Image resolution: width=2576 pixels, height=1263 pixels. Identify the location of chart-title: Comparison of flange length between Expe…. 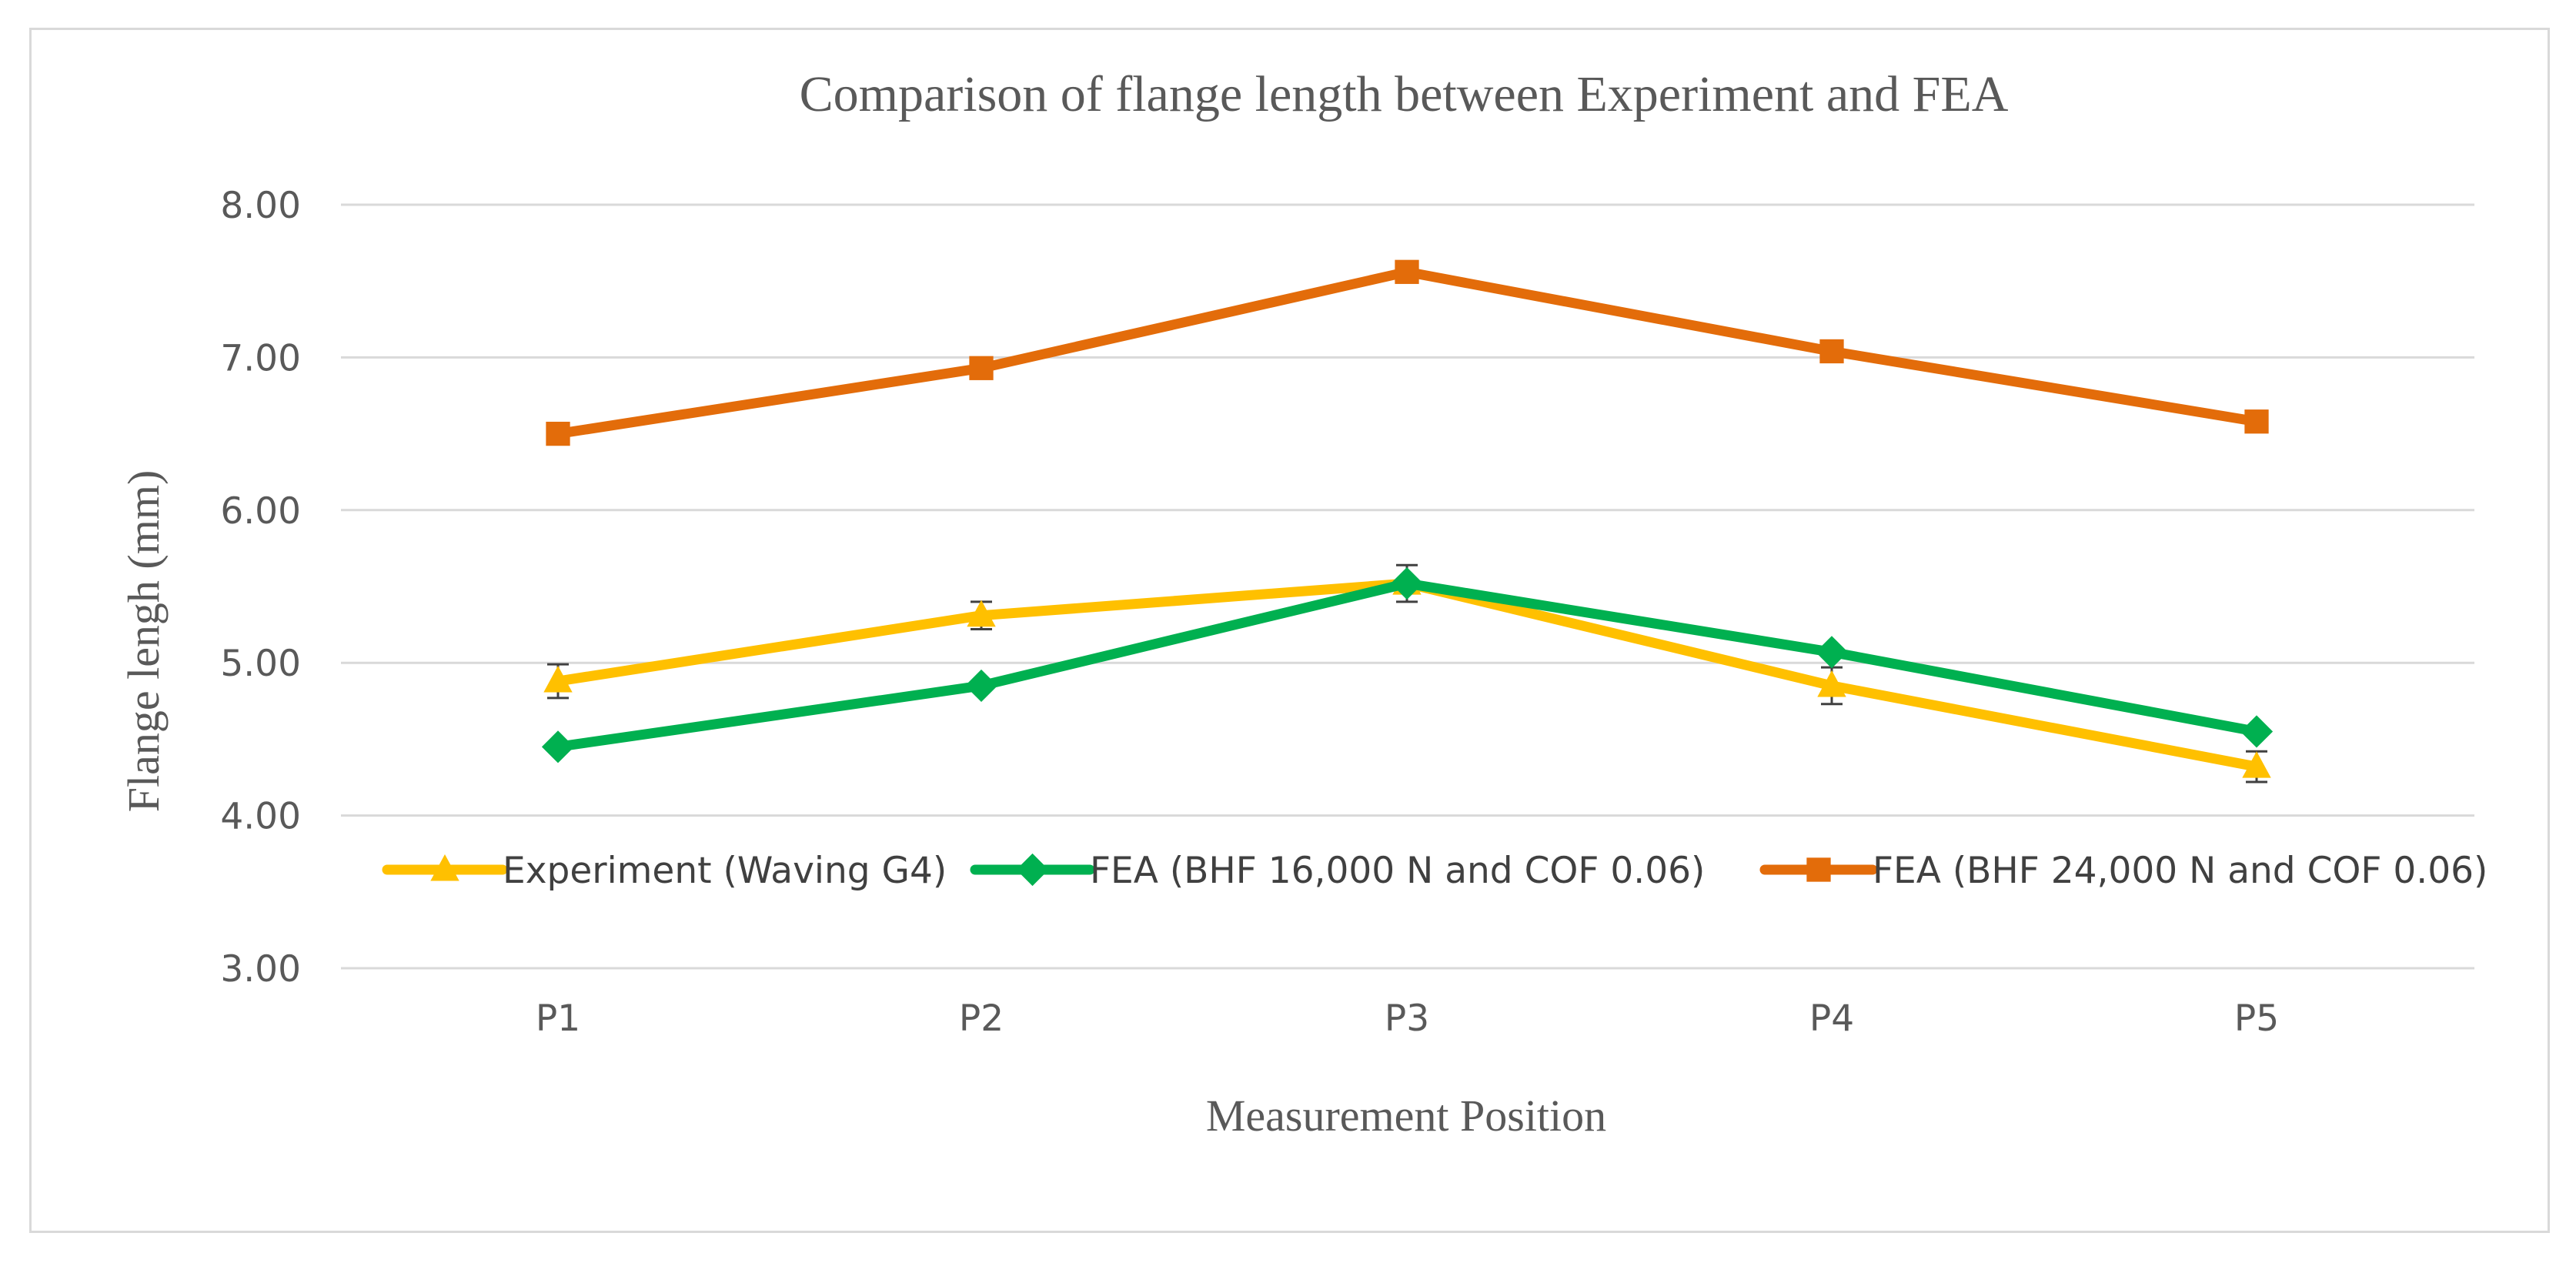
(1404, 94).